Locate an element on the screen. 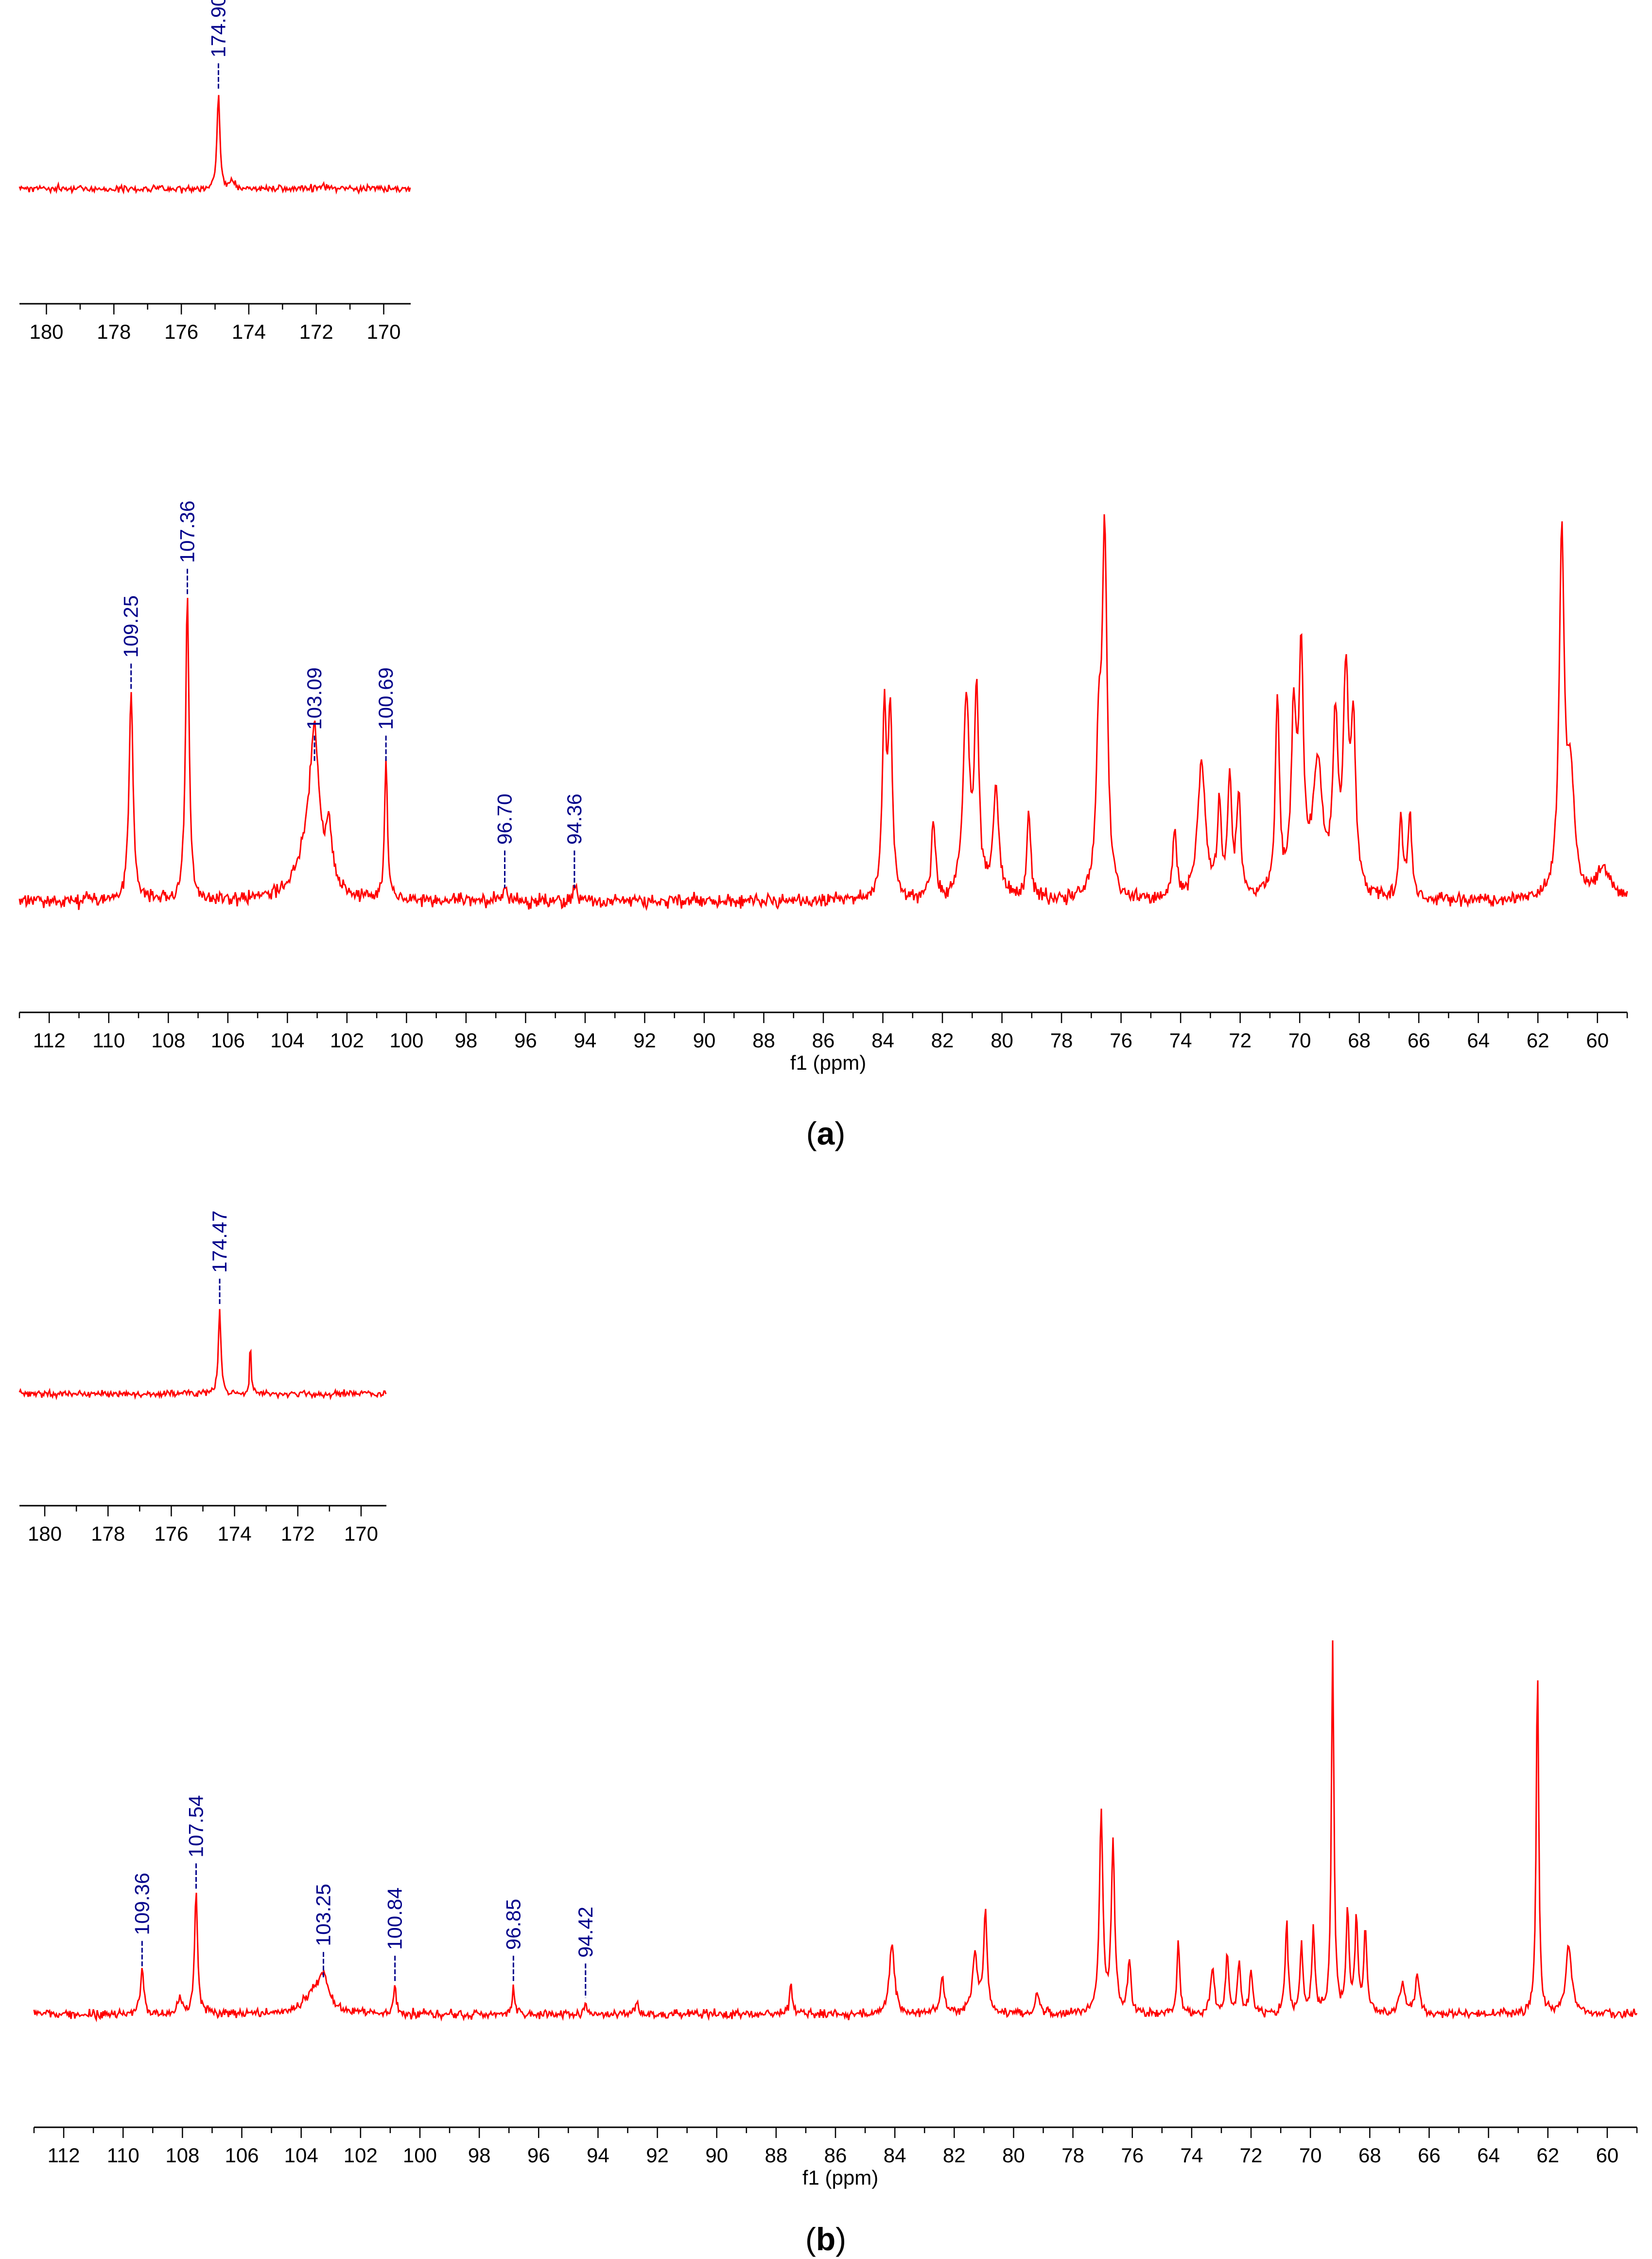 This screenshot has height=2259, width=1652. peak-label: 94.42 is located at coordinates (585, 1932).